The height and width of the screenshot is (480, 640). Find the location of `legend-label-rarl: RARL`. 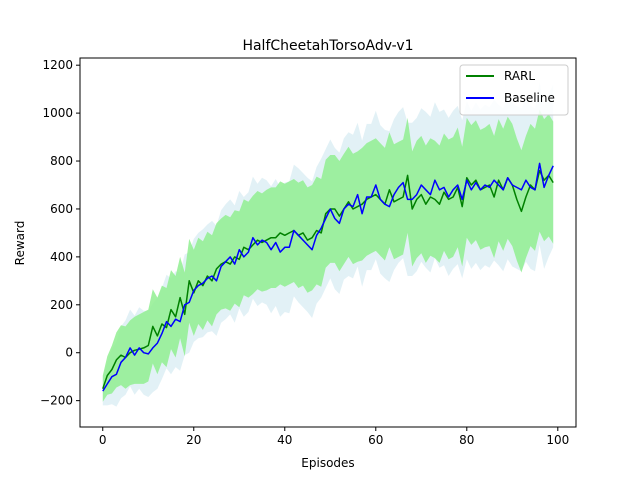

legend-label-rarl: RARL is located at coordinates (519, 76).